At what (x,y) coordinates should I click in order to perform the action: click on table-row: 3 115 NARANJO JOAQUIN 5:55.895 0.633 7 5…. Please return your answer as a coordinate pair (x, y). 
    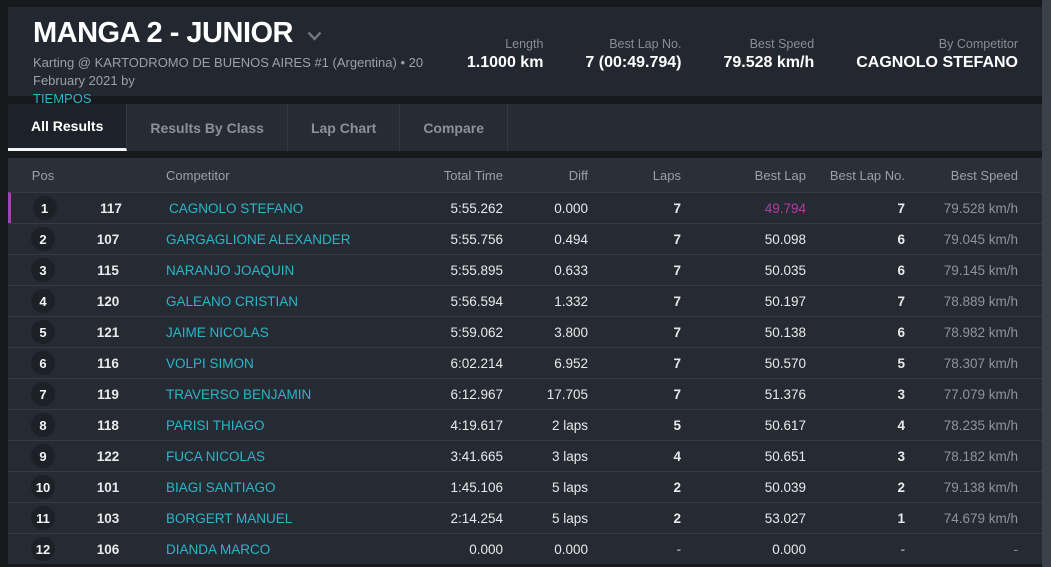
    Looking at the image, I should click on (525, 269).